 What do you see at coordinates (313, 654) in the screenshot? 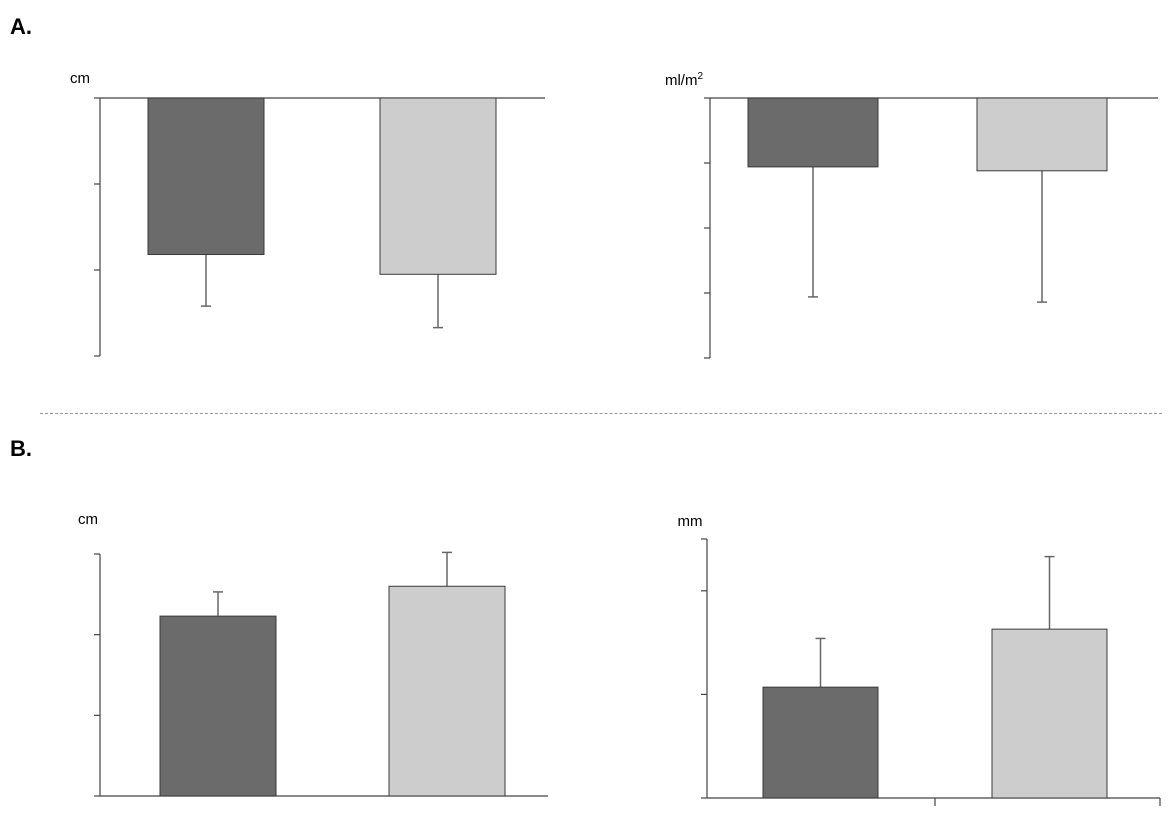
I see `chart-descending-thoracic-size: cm` at bounding box center [313, 654].